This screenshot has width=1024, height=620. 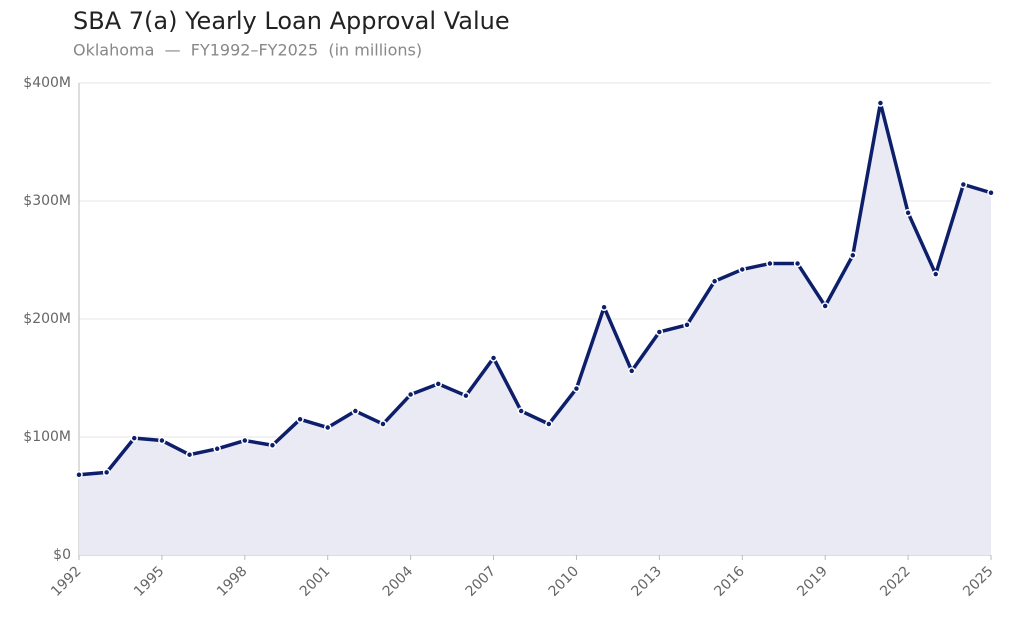 What do you see at coordinates (62, 555) in the screenshot?
I see `y-tick-label: $0` at bounding box center [62, 555].